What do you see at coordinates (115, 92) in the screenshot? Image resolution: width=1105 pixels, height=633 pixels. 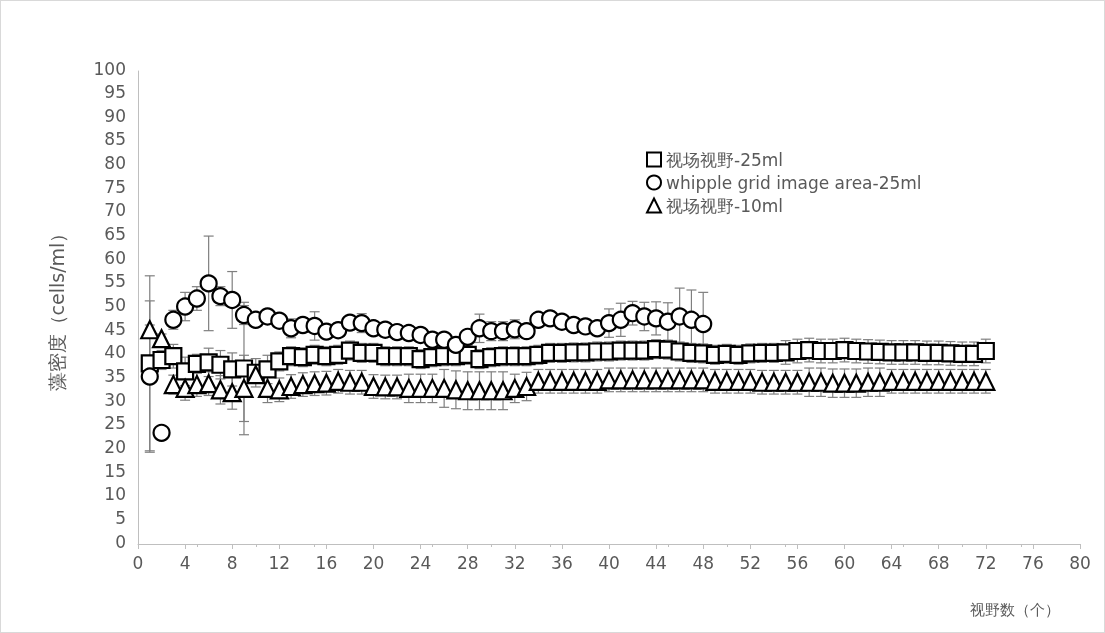 I see `y-tick-label: 95` at bounding box center [115, 92].